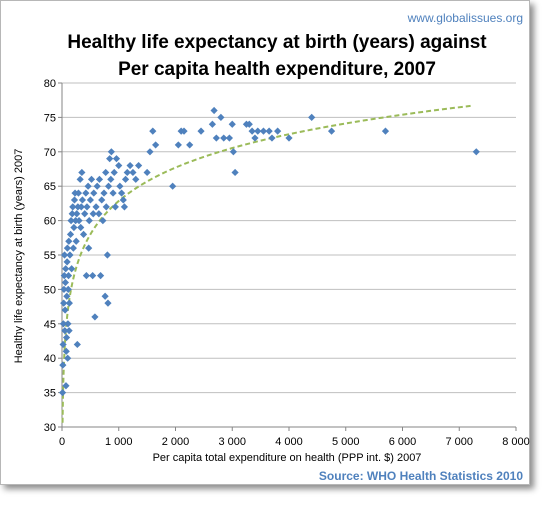 Image resolution: width=550 pixels, height=505 pixels. What do you see at coordinates (50, 256) in the screenshot?
I see `y-tick-label: 55` at bounding box center [50, 256].